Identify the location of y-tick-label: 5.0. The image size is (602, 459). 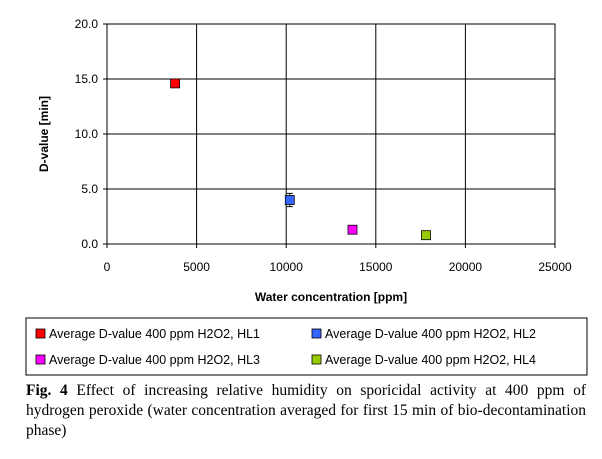
(89, 189).